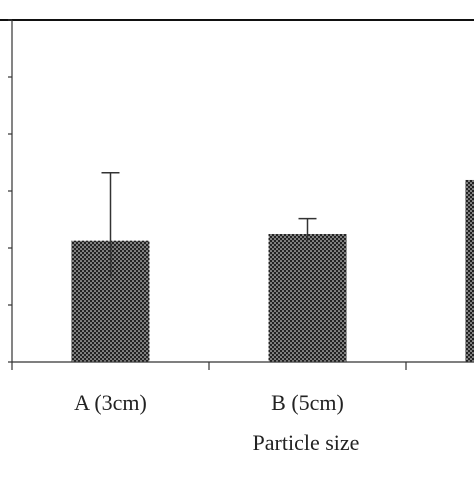 The image size is (474, 479). I want to click on bar-c, so click(470, 271).